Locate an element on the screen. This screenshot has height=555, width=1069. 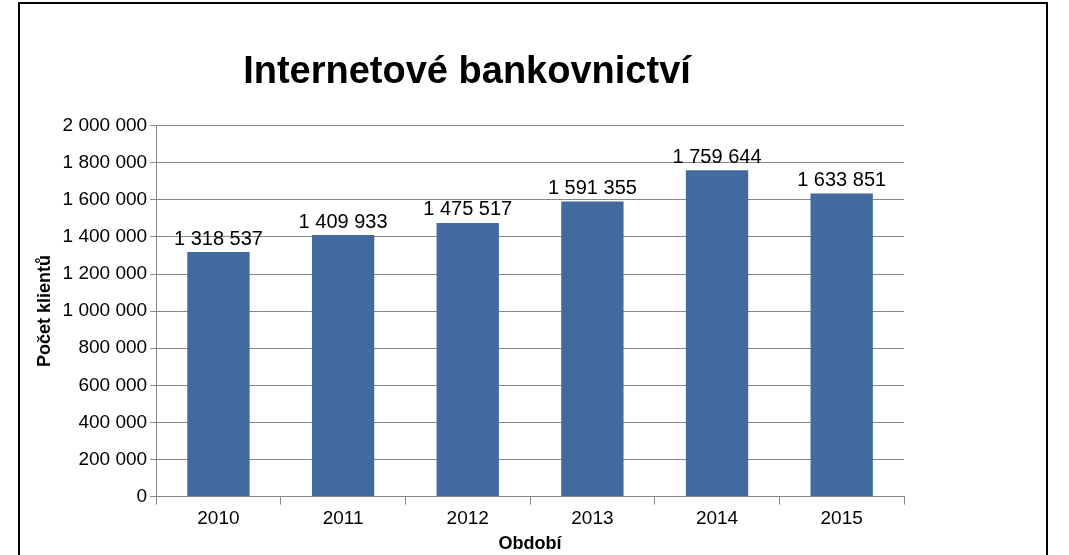
data-label: 1 633 851 is located at coordinates (842, 179).